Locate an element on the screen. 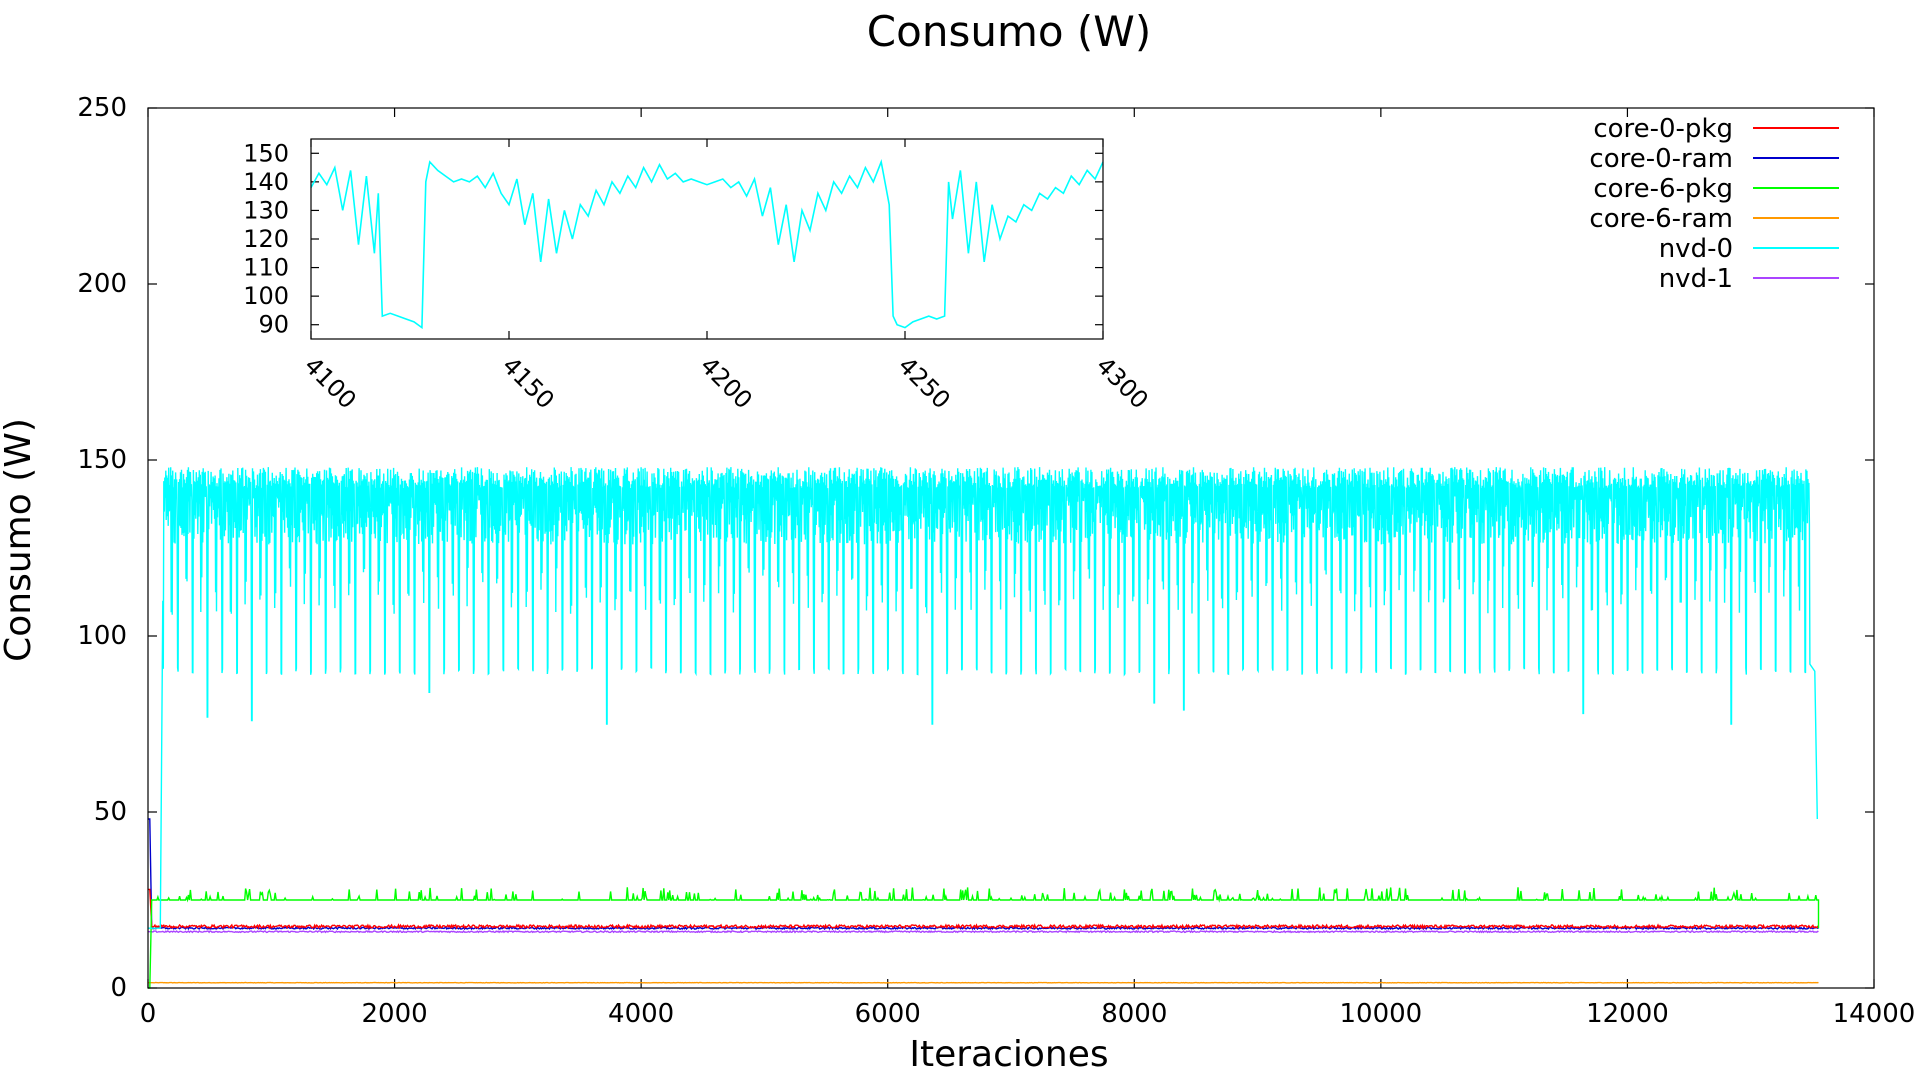 The image size is (1920, 1085). legend-label: nvd-1 is located at coordinates (1696, 279).